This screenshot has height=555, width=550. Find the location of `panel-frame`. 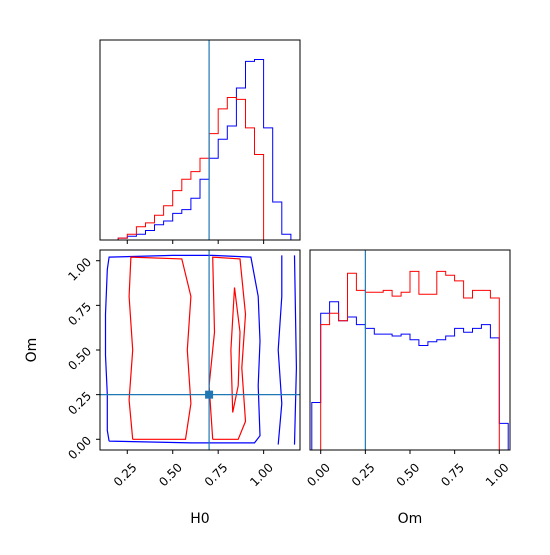

panel-frame is located at coordinates (200, 140).